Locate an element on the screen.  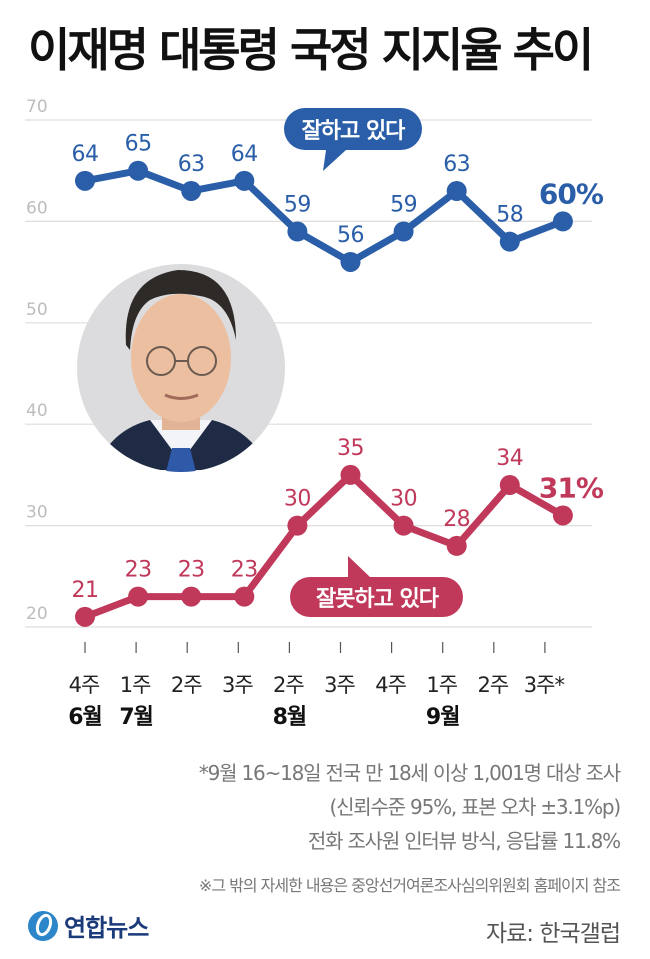
callout-disapprove-label: 잘못하고 있다 is located at coordinates (378, 599).